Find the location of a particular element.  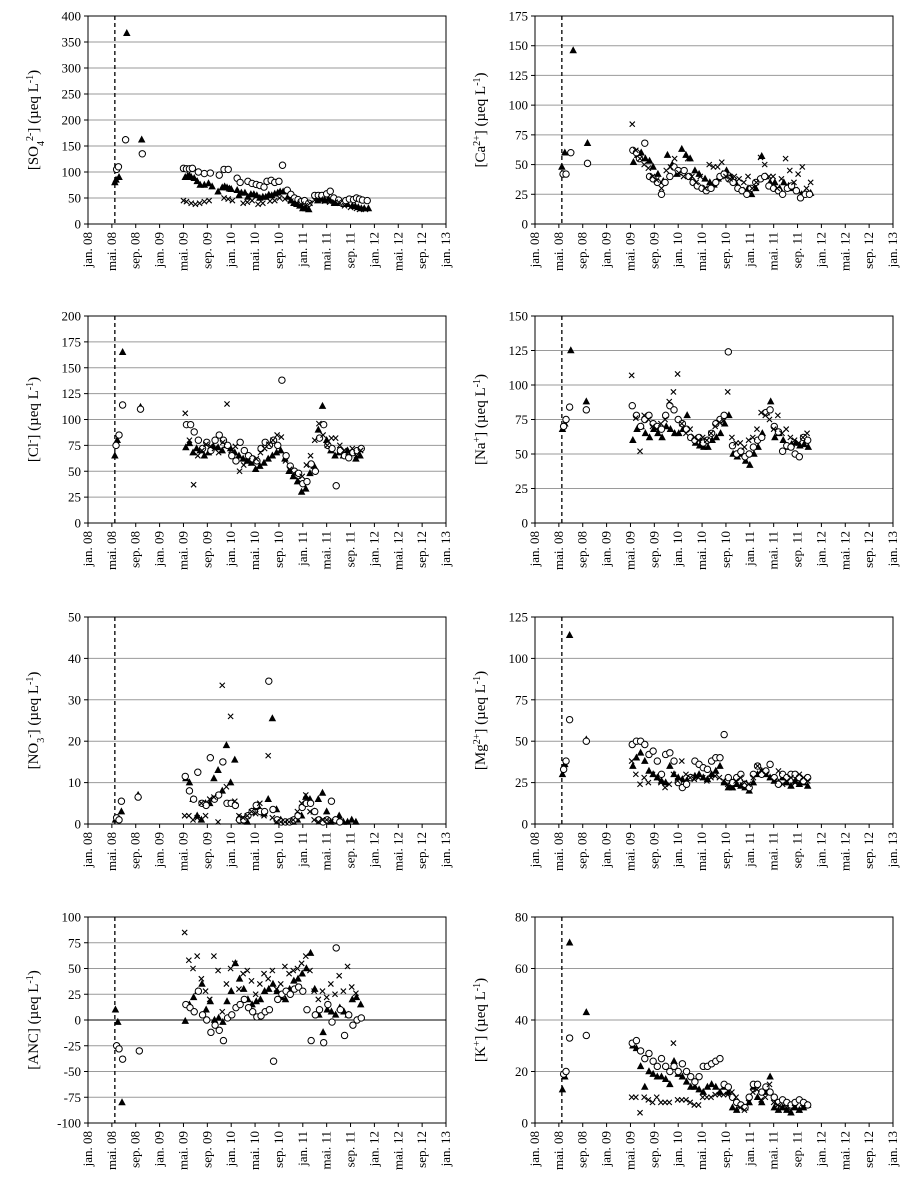

x-tick-label: jan. 09 is located at coordinates (159, 1149).